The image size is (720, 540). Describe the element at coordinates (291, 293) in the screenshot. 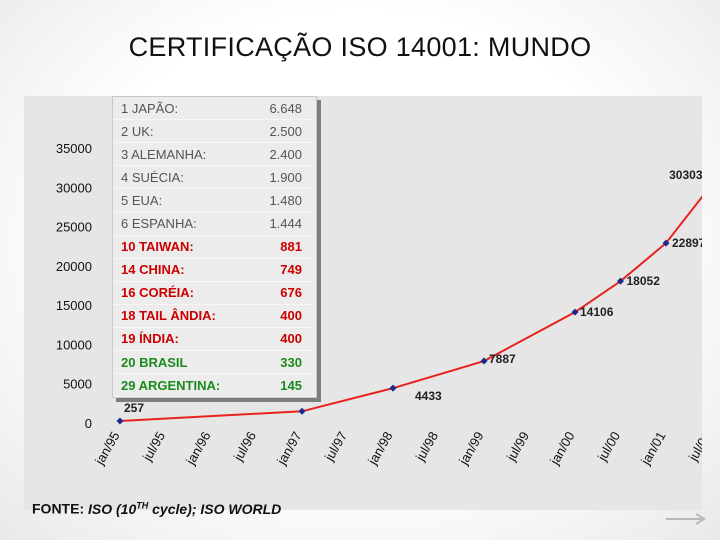

I see `ranking-count: 676` at that location.